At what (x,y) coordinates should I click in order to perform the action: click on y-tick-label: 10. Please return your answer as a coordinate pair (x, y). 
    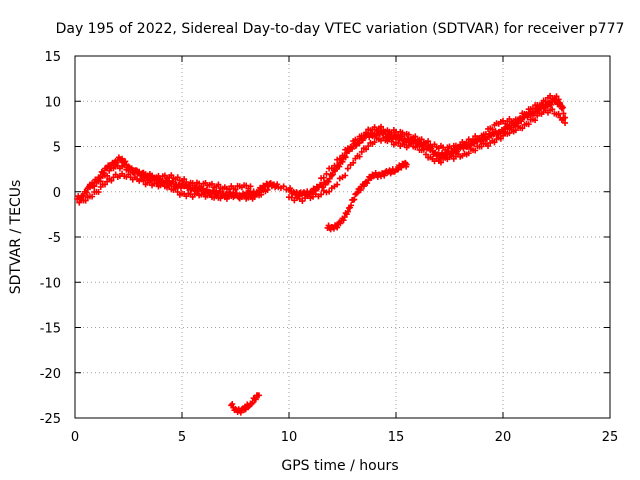
    Looking at the image, I should click on (52, 102).